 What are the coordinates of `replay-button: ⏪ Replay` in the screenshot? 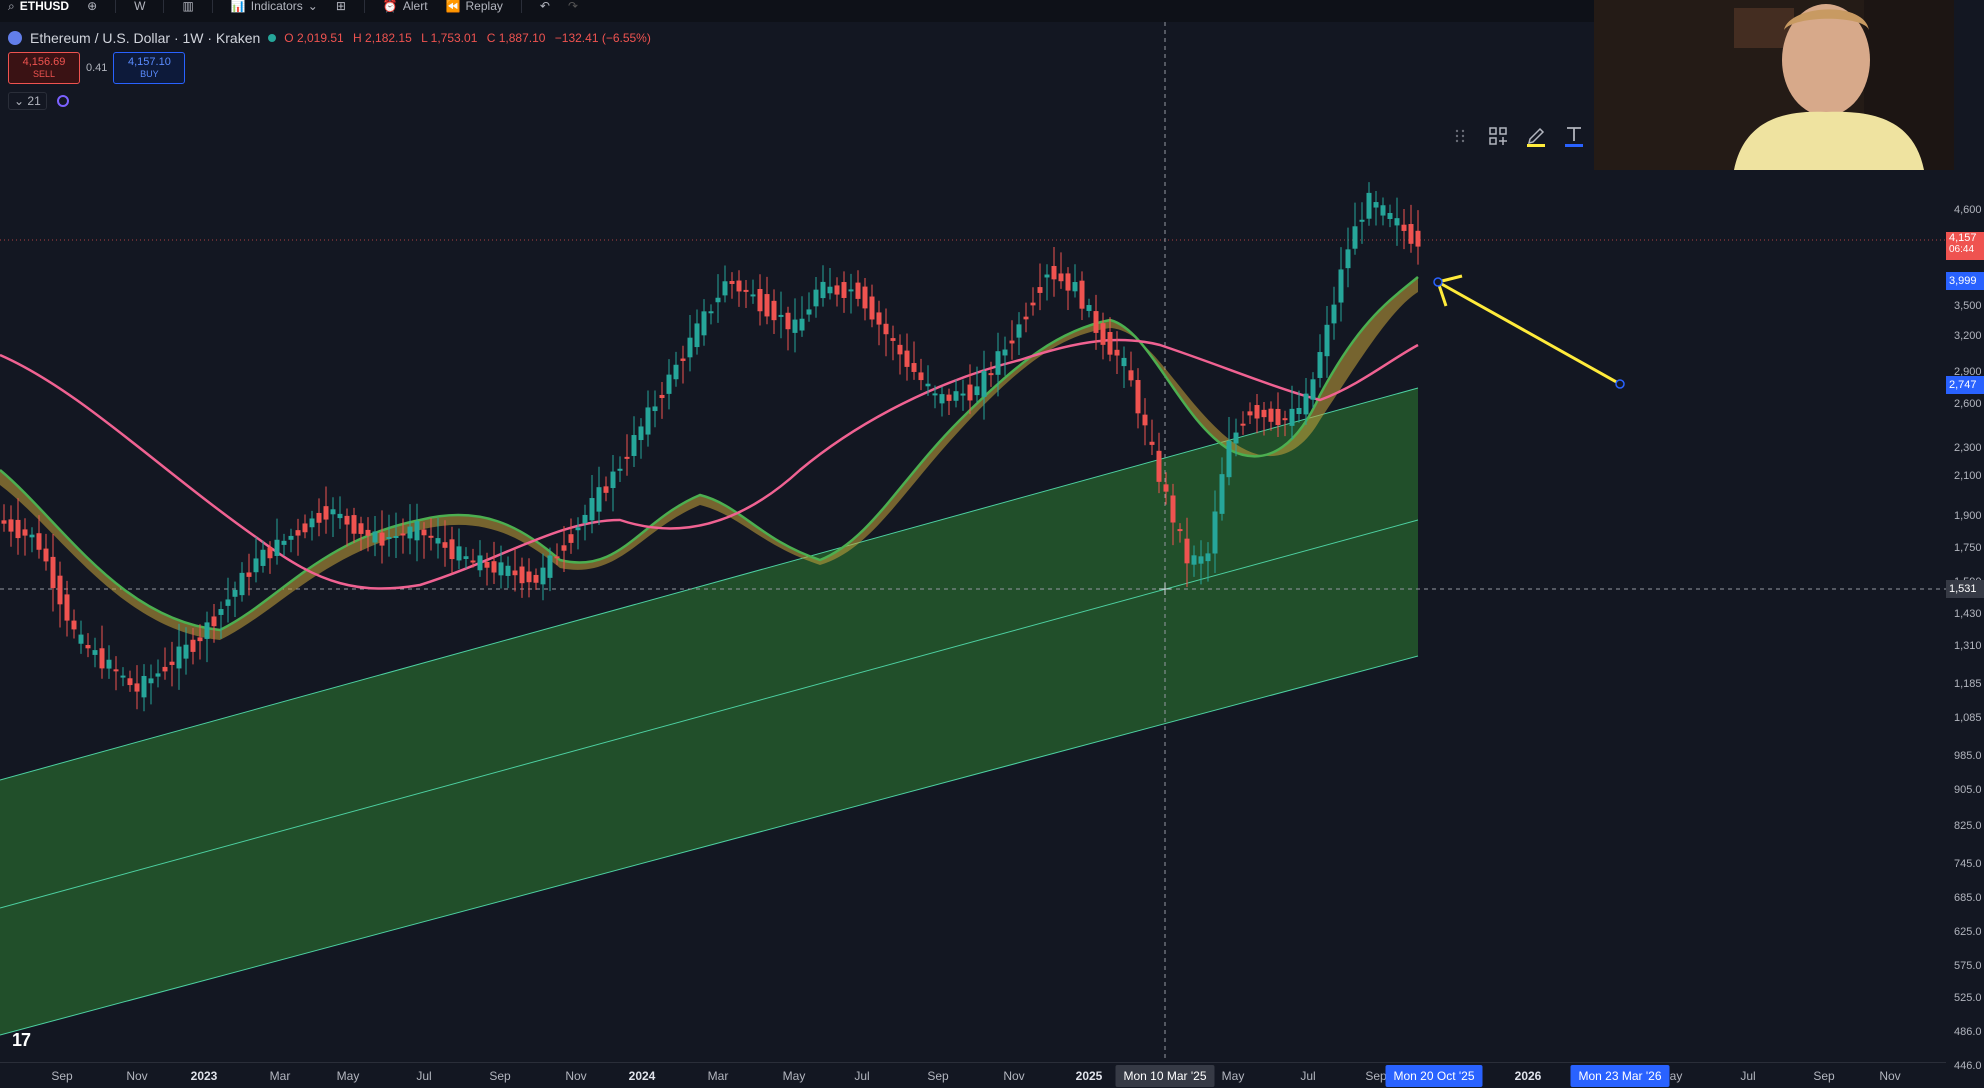 It's located at (474, 6).